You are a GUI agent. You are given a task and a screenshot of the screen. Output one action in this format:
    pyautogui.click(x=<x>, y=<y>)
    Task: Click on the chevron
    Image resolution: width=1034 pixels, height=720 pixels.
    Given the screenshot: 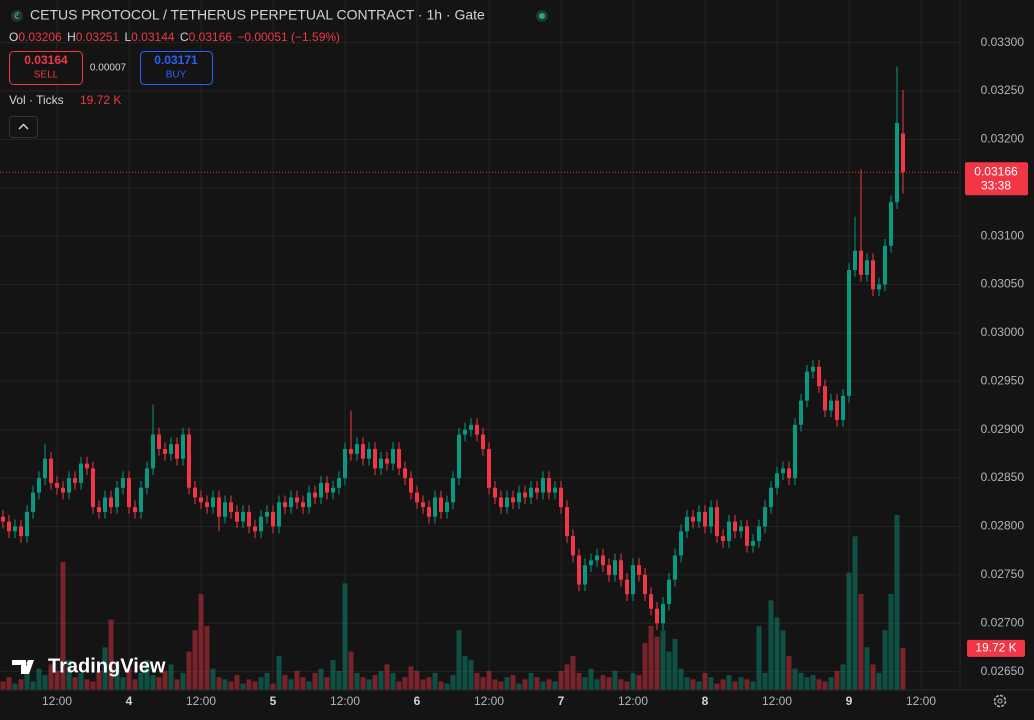 What is the action you would take?
    pyautogui.click(x=23, y=126)
    